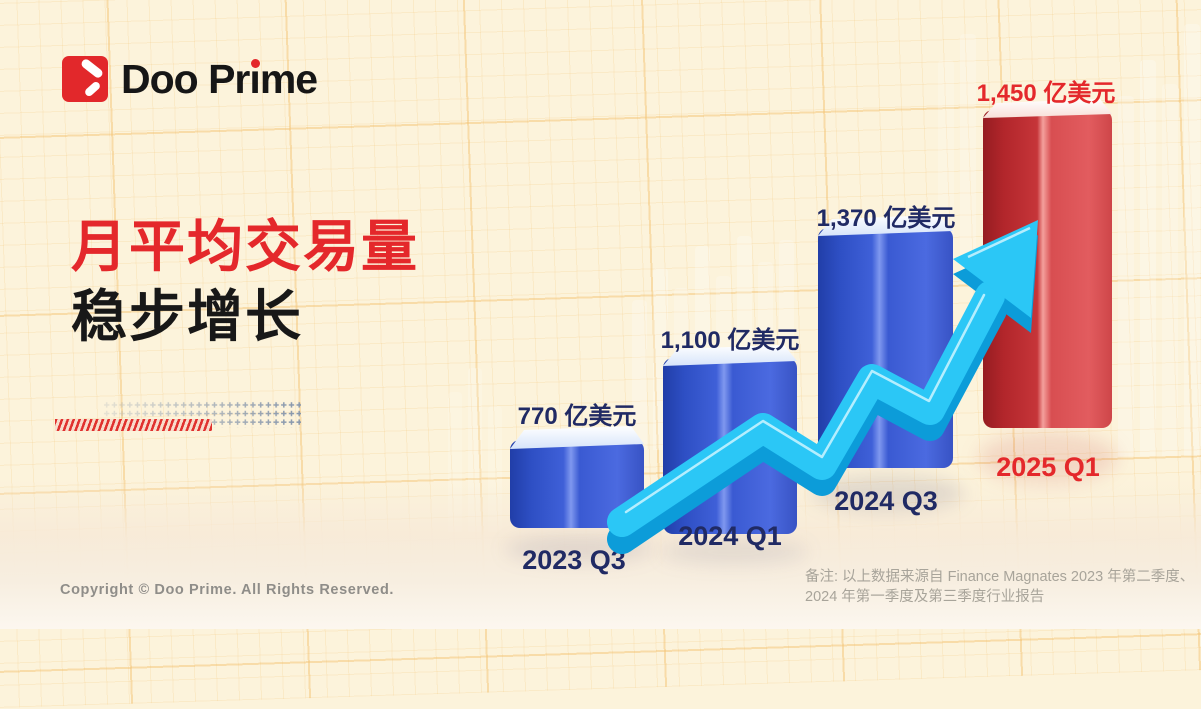 This screenshot has width=1201, height=709. I want to click on data-source-note-line1: 备注: 以上数据来源自 Finance Magnates 2023 年第二季度、, so click(1000, 577).